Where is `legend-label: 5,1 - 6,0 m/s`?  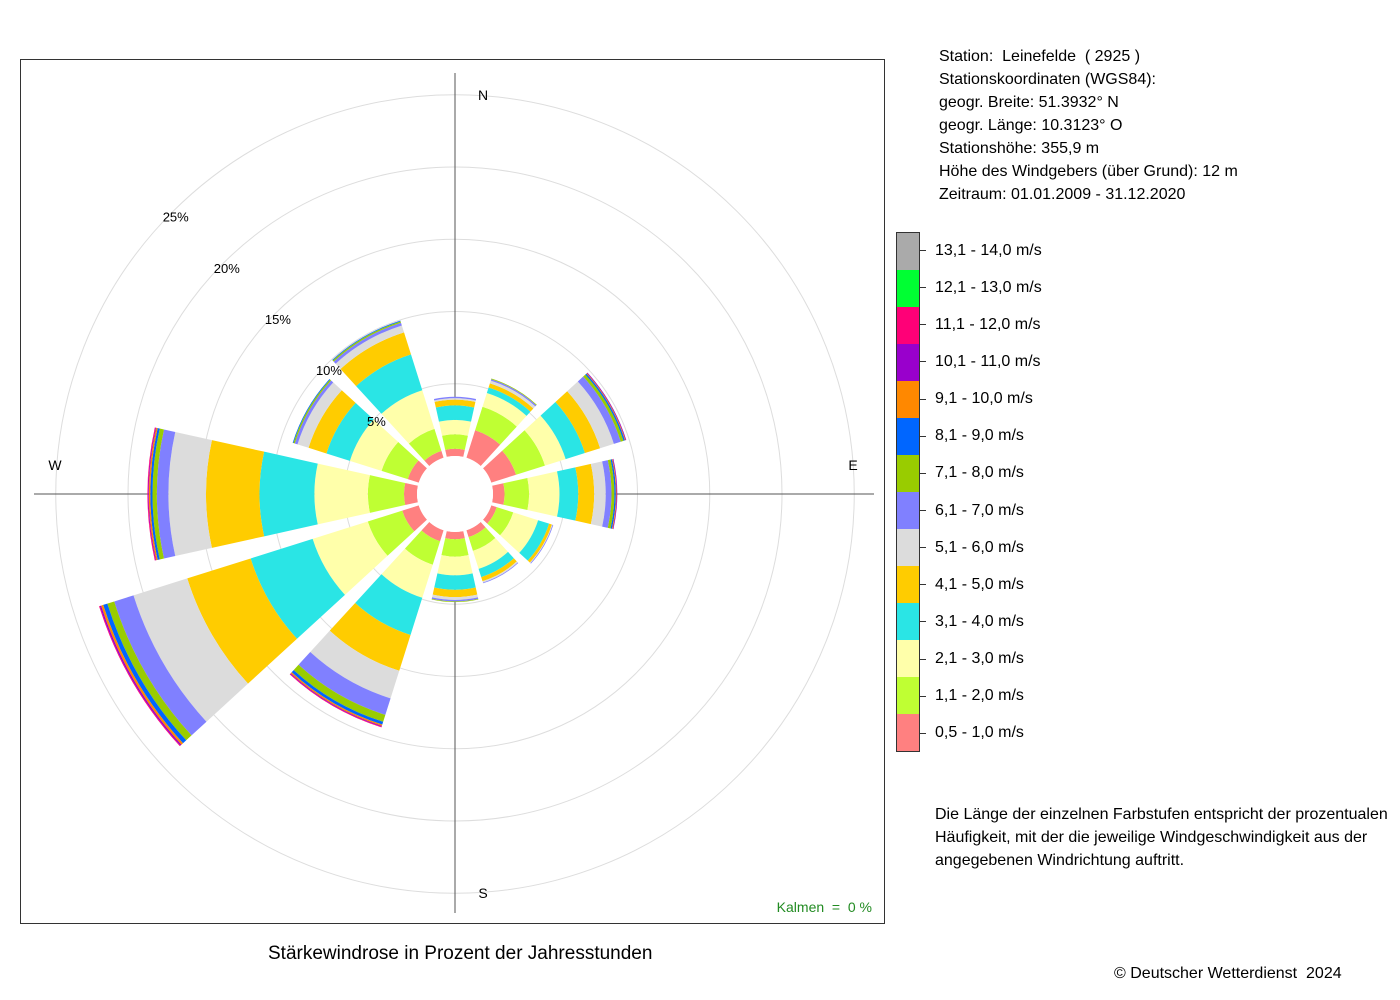 legend-label: 5,1 - 6,0 m/s is located at coordinates (979, 547).